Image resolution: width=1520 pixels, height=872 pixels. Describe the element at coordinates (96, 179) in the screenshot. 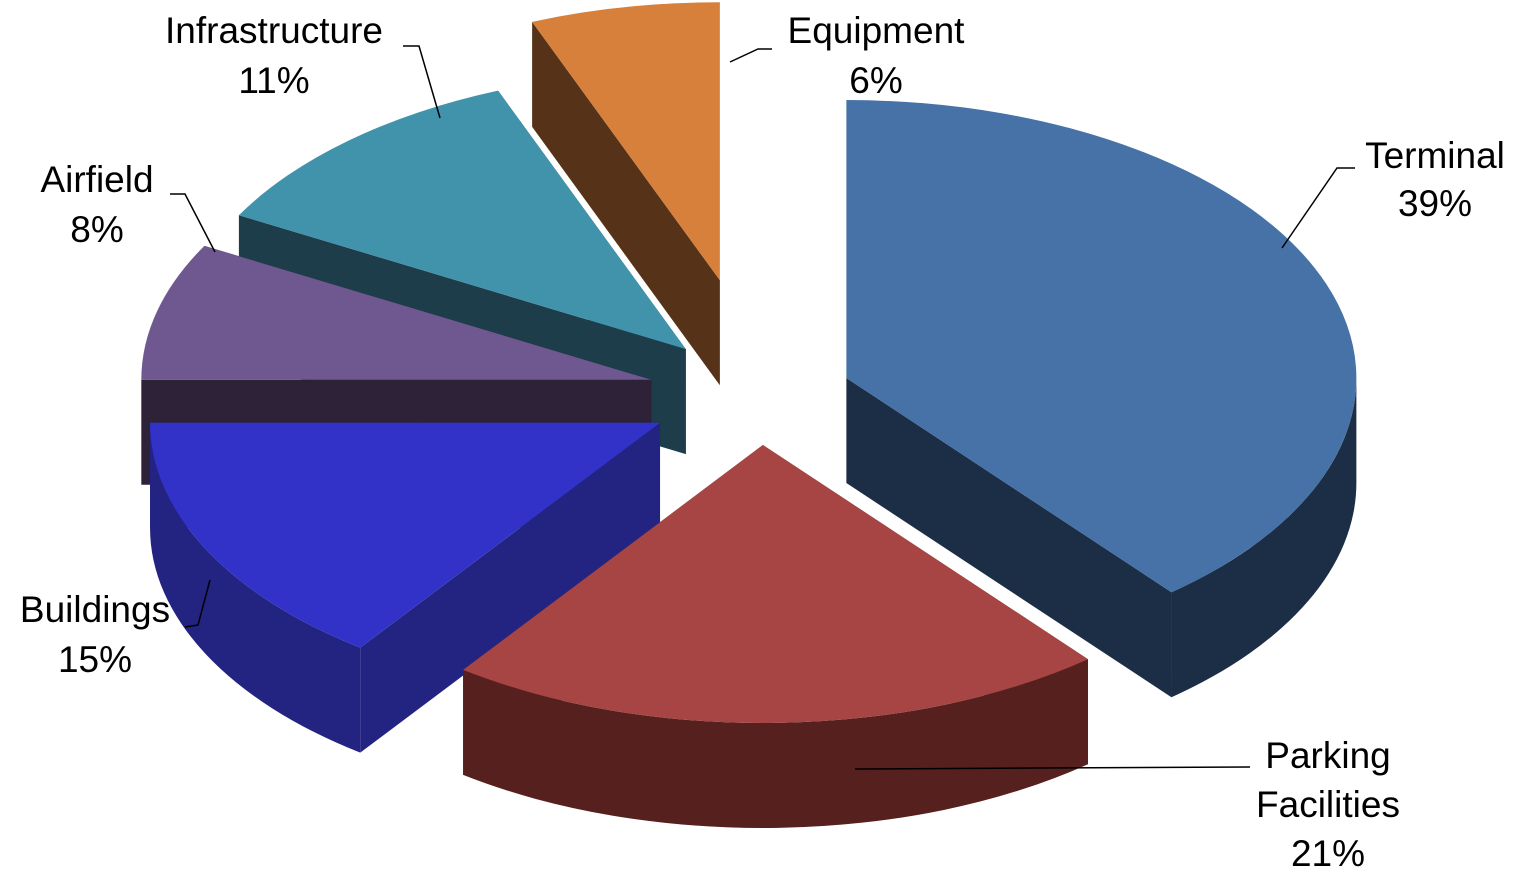

I see `slice-label-airfield: Airfield` at that location.